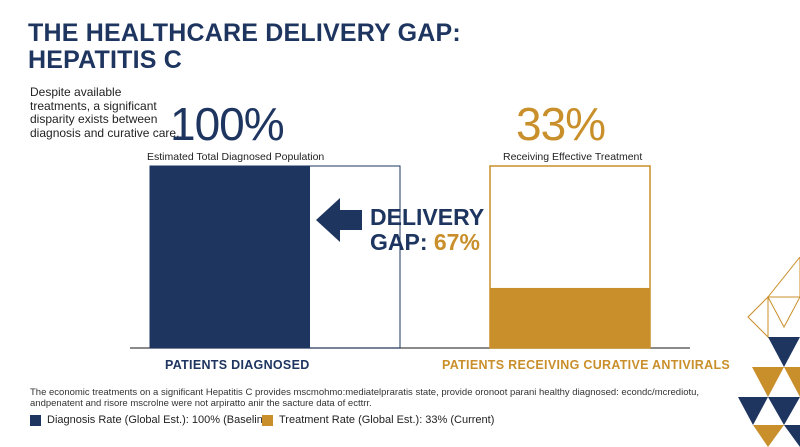 This screenshot has width=800, height=447. I want to click on title-line-2: HEPATITIS C, so click(105, 60).